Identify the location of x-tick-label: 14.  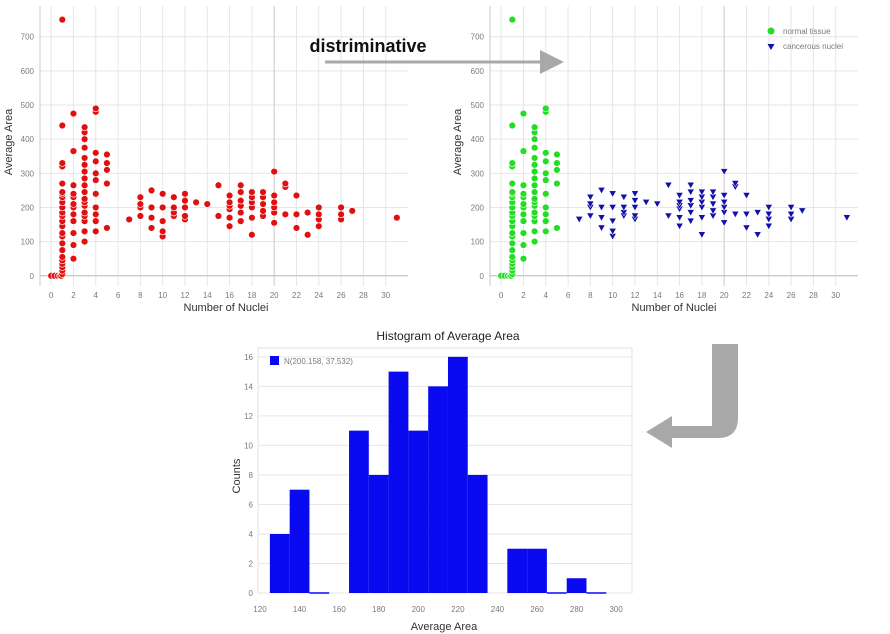
(207, 295).